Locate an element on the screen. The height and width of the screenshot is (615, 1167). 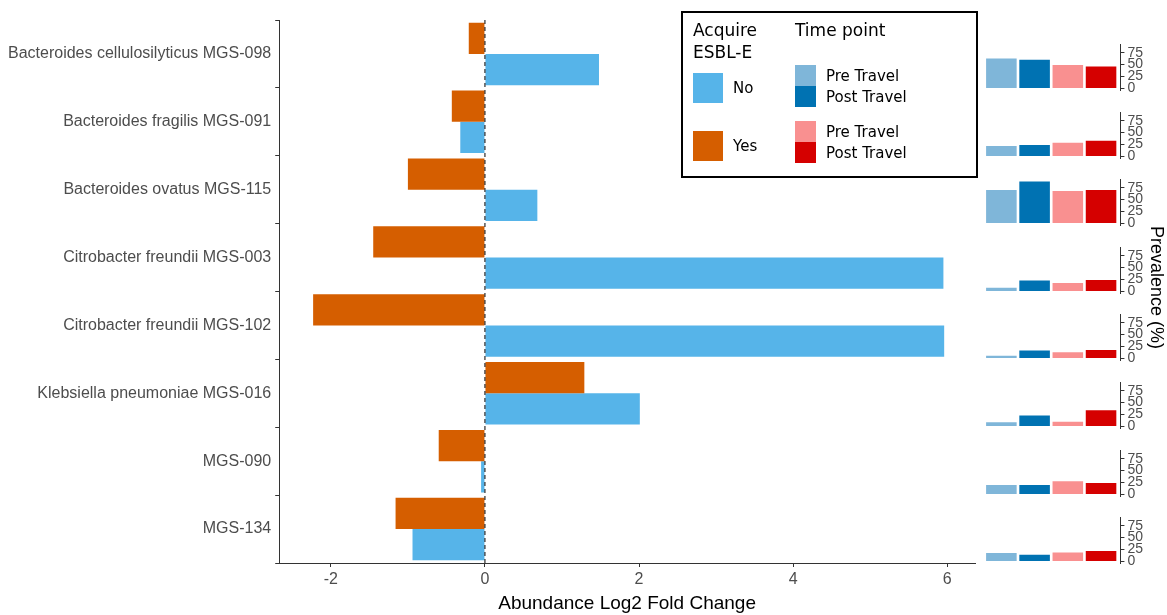
y-axis-title: Prevalence (%) is located at coordinates (1156, 288).